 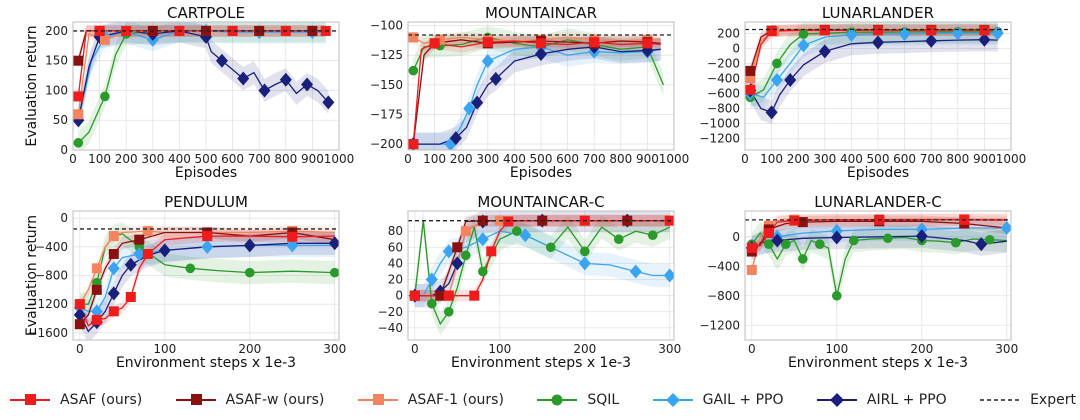 What do you see at coordinates (1000, 400) in the screenshot?
I see `legend-swatch-expert` at bounding box center [1000, 400].